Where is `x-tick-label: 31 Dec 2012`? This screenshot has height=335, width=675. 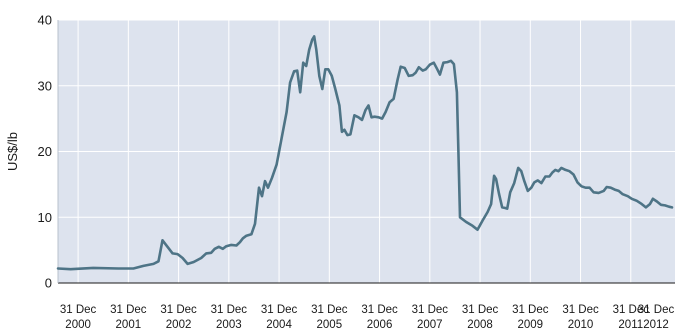
x-tick-label: 31 Dec 2012 is located at coordinates (656, 317).